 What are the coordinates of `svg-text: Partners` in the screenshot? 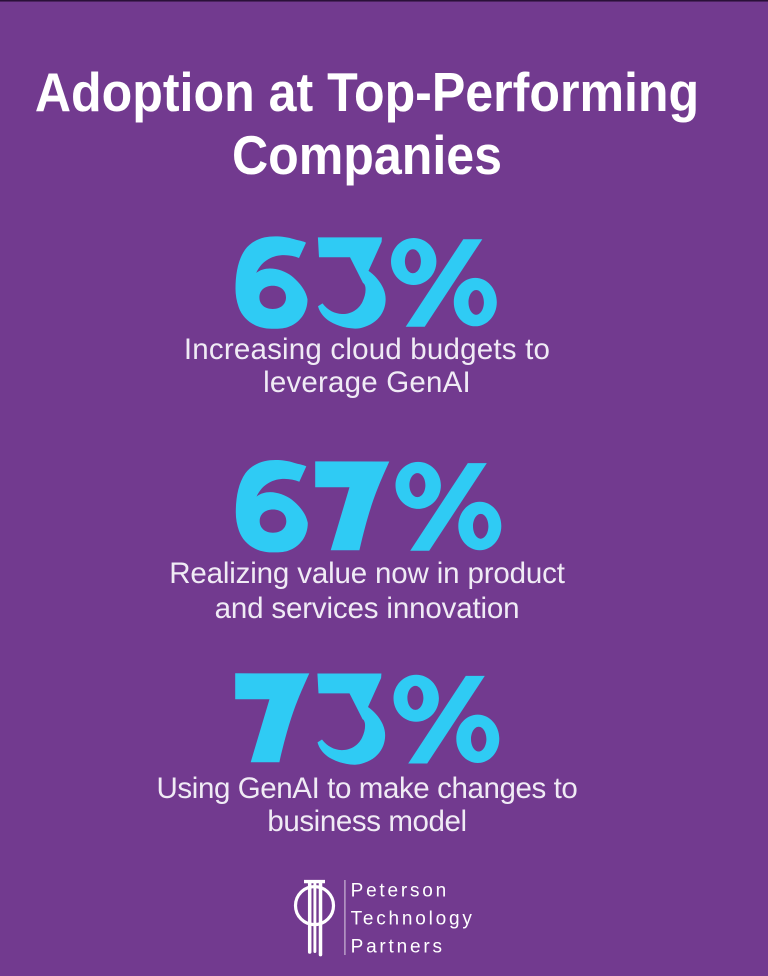 It's located at (398, 946).